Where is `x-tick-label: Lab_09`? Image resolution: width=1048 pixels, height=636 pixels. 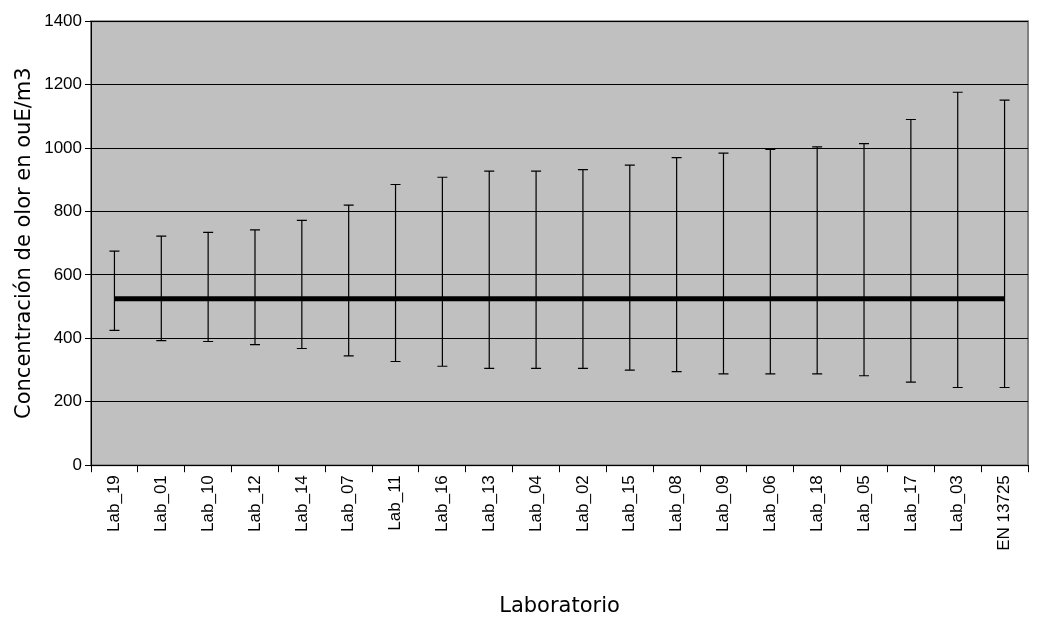 x-tick-label: Lab_09 is located at coordinates (723, 503).